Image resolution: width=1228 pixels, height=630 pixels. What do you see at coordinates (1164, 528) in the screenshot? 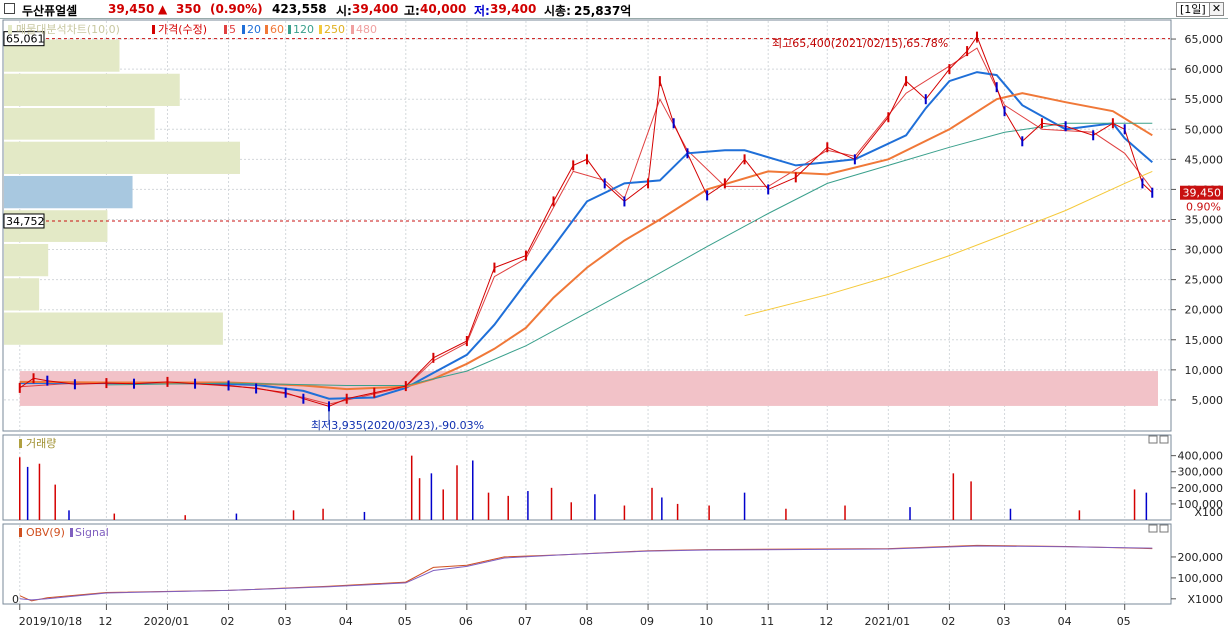
I see `obv-panel-maximize-button` at bounding box center [1164, 528].